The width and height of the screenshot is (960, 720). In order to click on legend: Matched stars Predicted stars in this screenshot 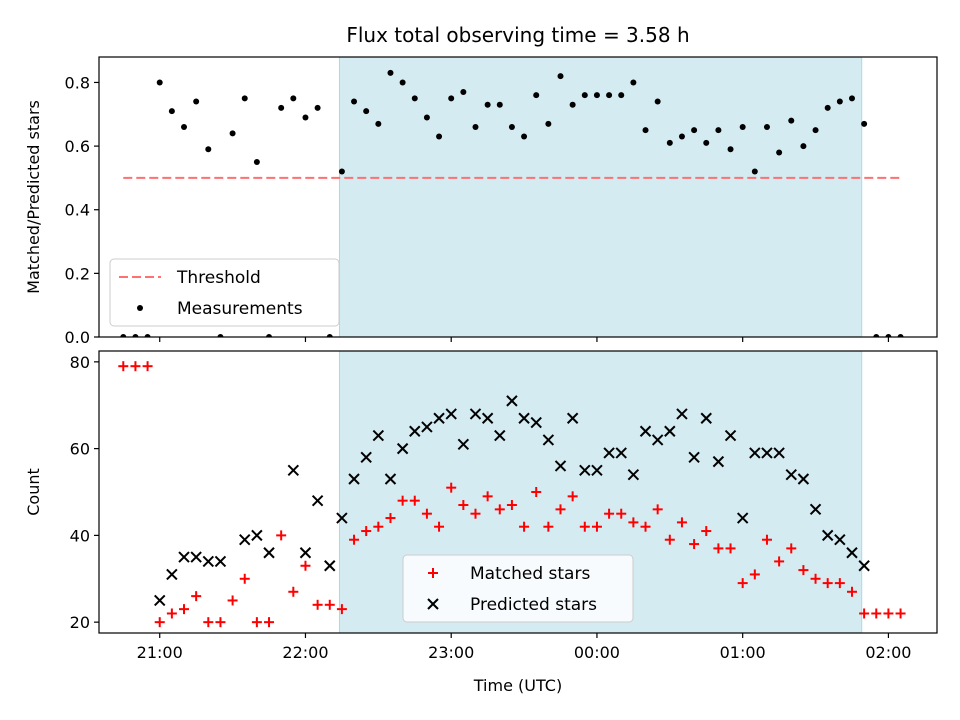, I will do `click(518, 588)`.